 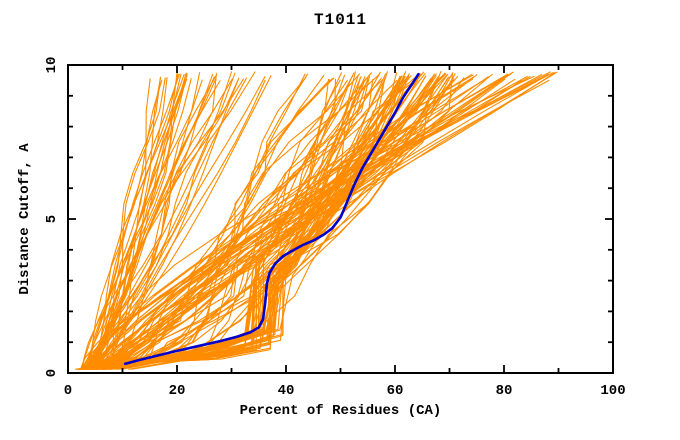 What do you see at coordinates (52, 219) in the screenshot?
I see `y-tick-label: 5` at bounding box center [52, 219].